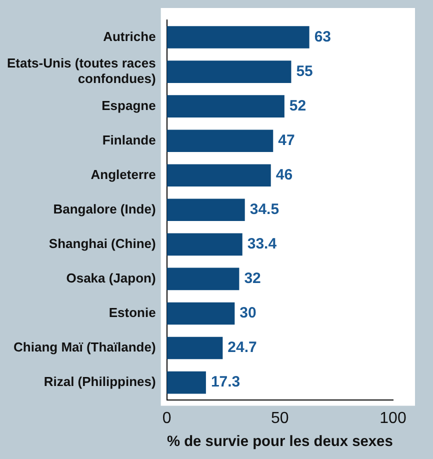 The width and height of the screenshot is (433, 459). I want to click on data-label: 17.3, so click(225, 382).